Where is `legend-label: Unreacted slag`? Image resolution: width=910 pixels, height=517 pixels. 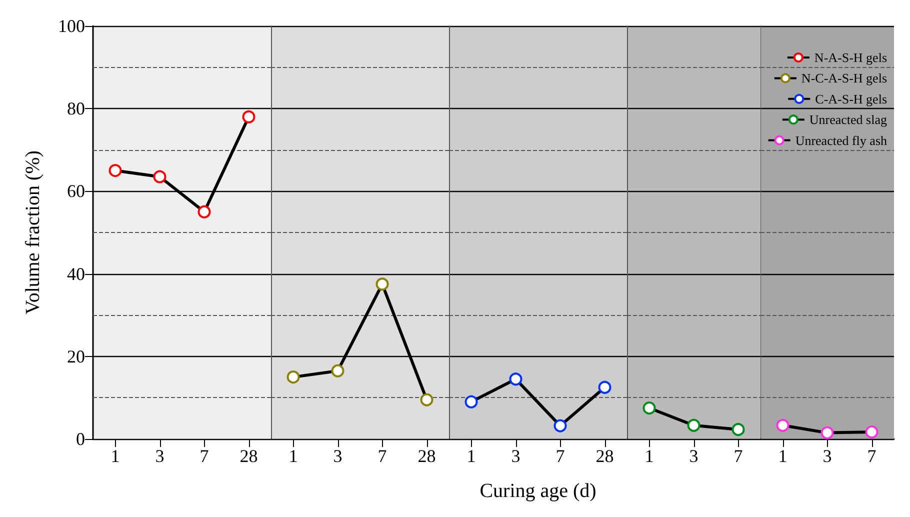 legend-label: Unreacted slag is located at coordinates (848, 120).